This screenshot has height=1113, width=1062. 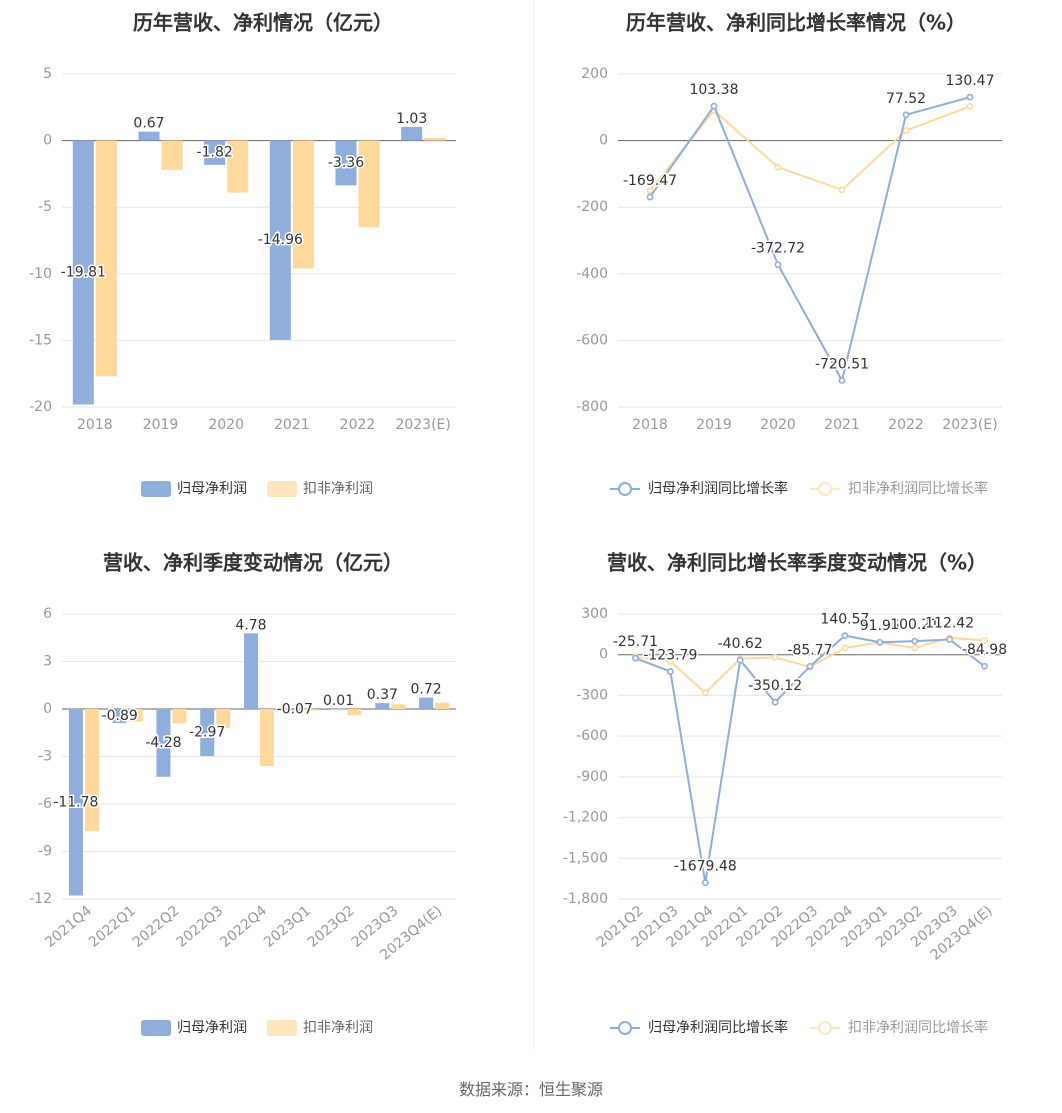 What do you see at coordinates (426, 690) in the screenshot?
I see `data-label: 0.72` at bounding box center [426, 690].